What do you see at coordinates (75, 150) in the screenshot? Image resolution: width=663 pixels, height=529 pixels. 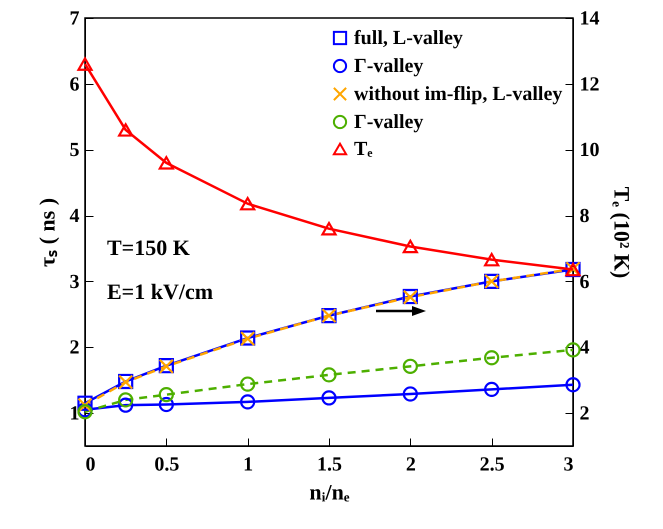 I see `y-tick-label: 5` at bounding box center [75, 150].